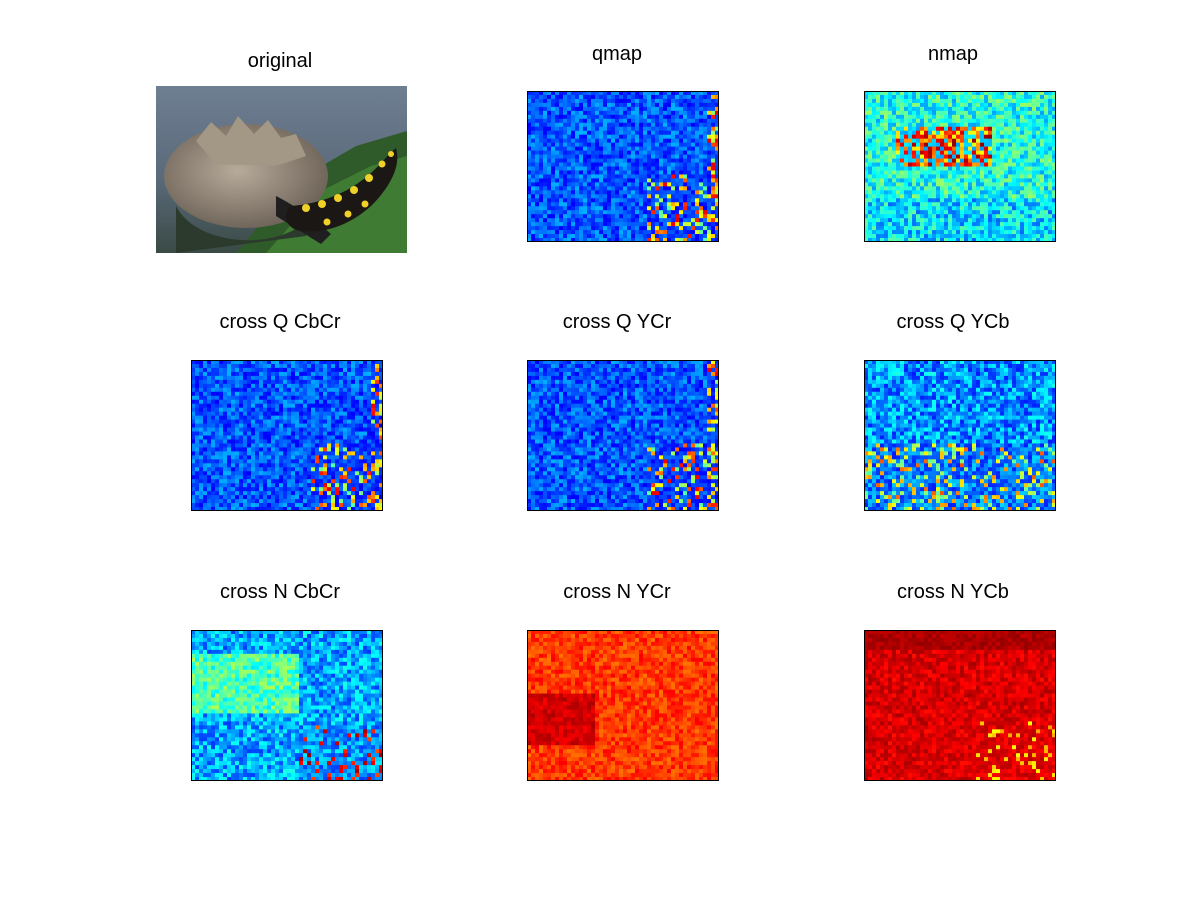  I want to click on heatmap-cross-n-ycb, so click(960, 705).